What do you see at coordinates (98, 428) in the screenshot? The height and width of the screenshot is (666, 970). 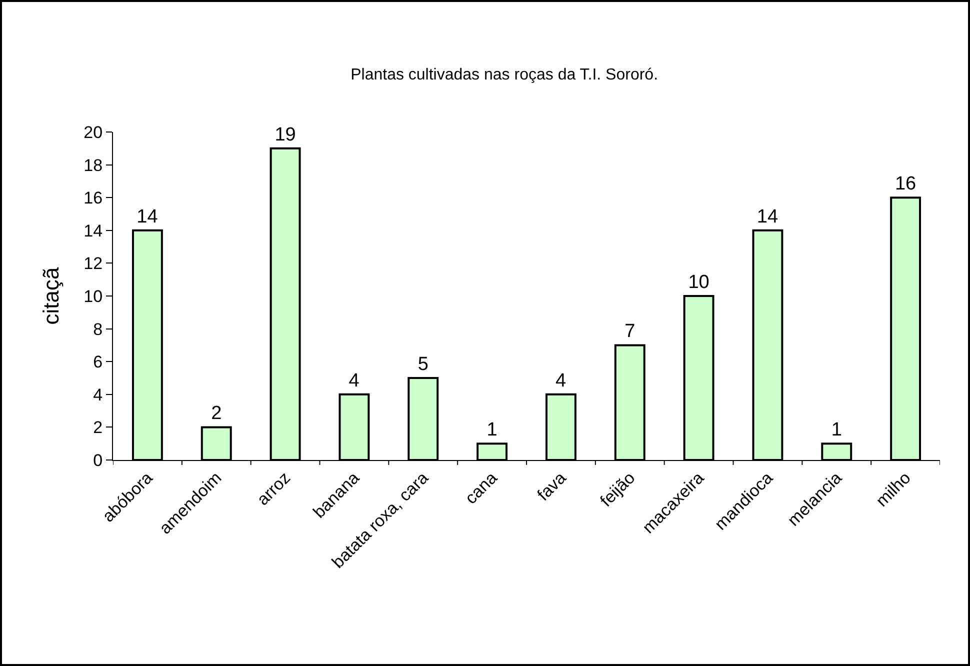 I see `y-tick-label: 2` at bounding box center [98, 428].